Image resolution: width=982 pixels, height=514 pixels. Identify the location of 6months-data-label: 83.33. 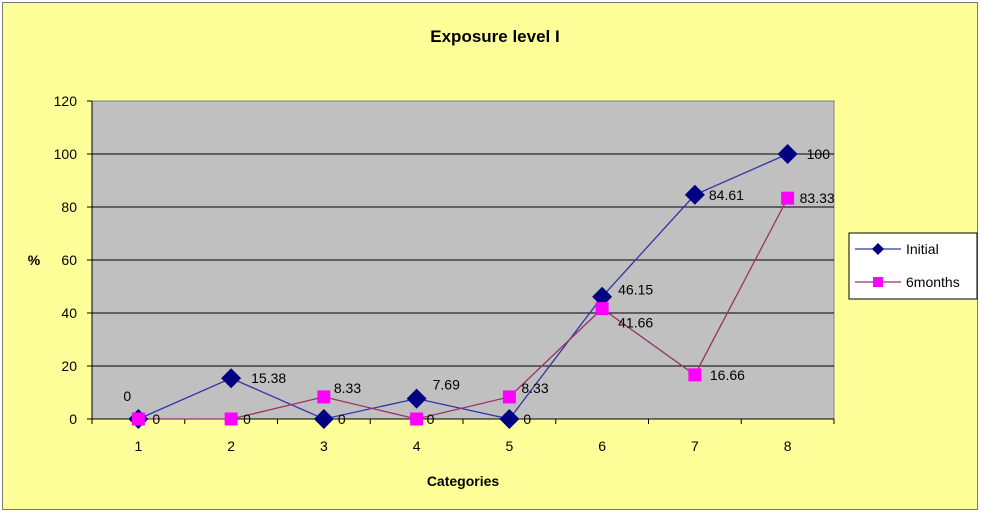
(817, 198).